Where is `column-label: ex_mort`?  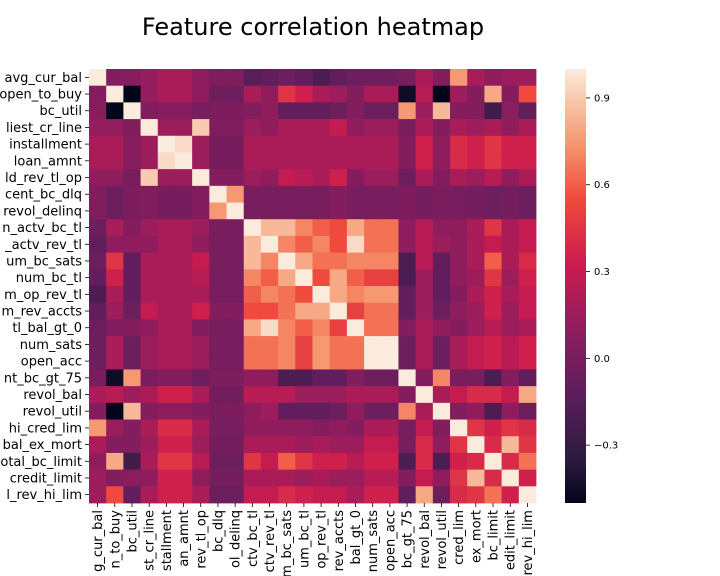
column-label: ex_mort is located at coordinates (476, 536).